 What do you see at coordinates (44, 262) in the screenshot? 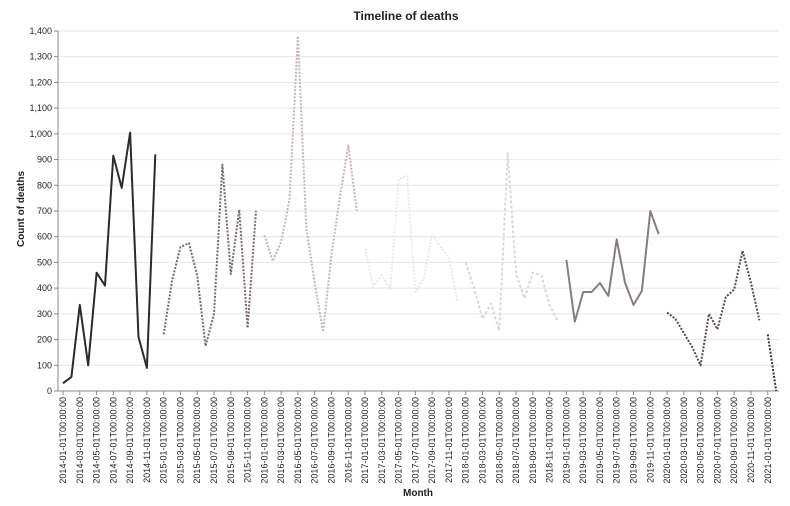
I see `y-tick-label: 500` at bounding box center [44, 262].